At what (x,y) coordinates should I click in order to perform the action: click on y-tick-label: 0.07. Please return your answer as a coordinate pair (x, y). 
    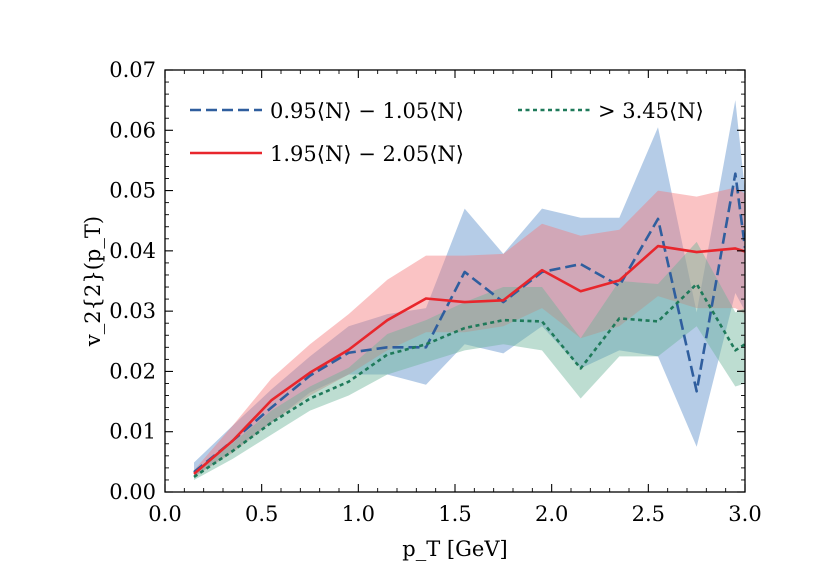
    Looking at the image, I should click on (132, 70).